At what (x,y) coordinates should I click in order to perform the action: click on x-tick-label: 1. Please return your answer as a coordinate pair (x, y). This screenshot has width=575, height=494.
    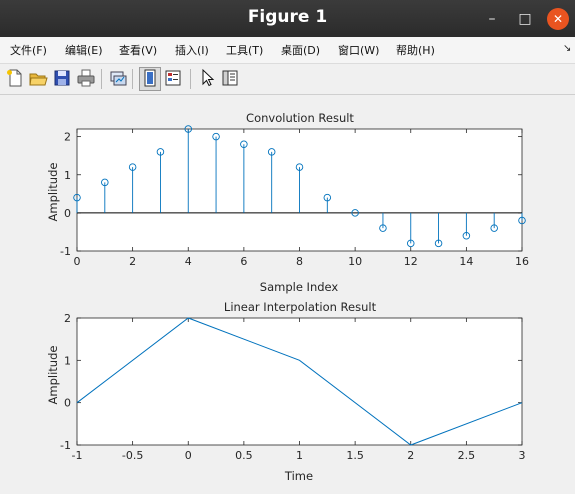
    Looking at the image, I should click on (299, 455).